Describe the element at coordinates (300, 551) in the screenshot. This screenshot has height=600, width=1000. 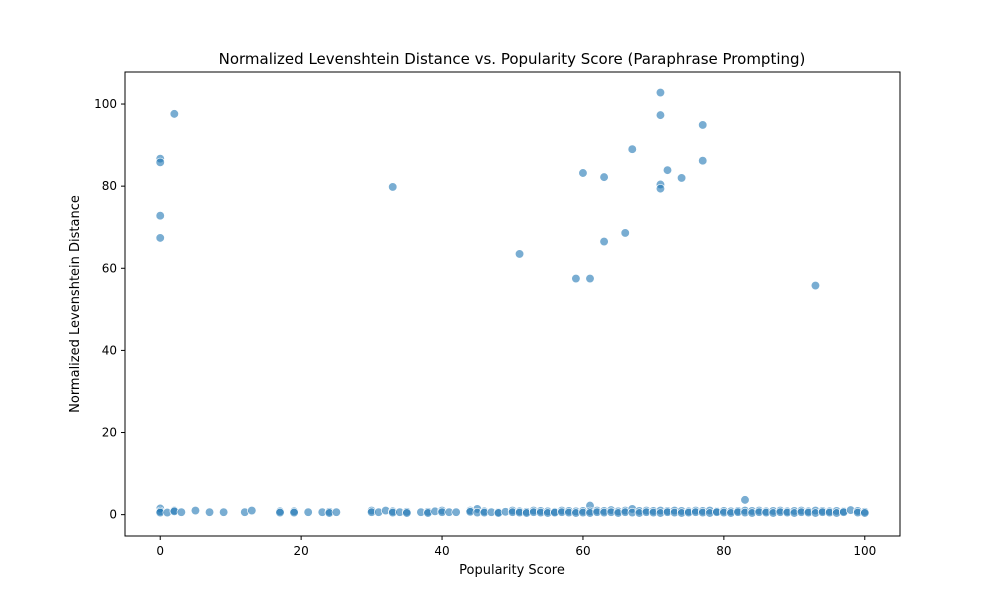
I see `x-tick-label-20: 20` at that location.